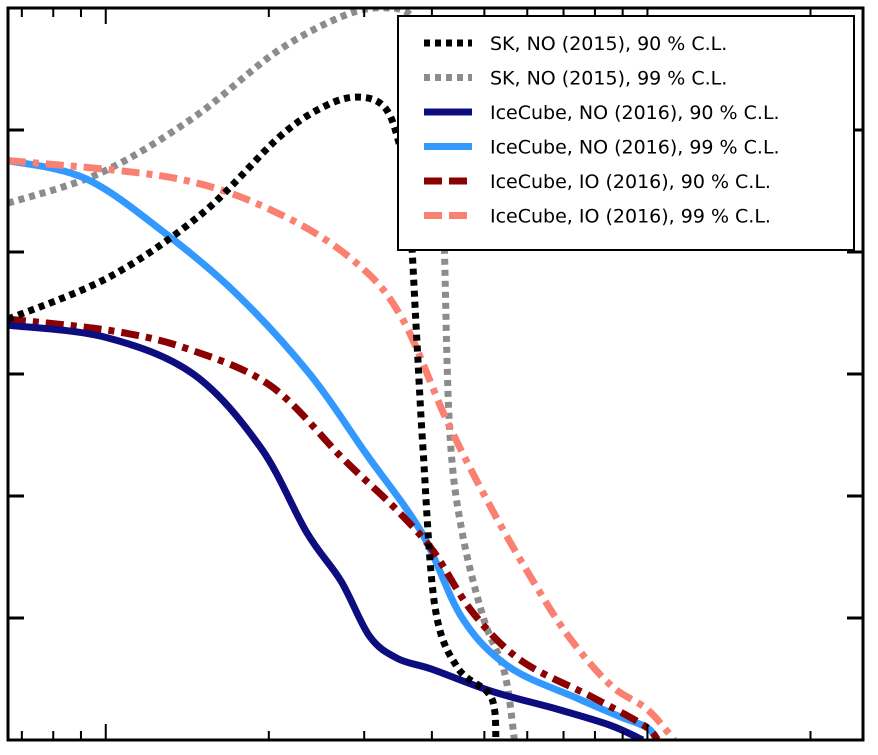 This screenshot has height=755, width=878. Describe the element at coordinates (630, 182) in the screenshot. I see `legend-label-5: IceCube, IO (2016), 90 % C.L.` at that location.